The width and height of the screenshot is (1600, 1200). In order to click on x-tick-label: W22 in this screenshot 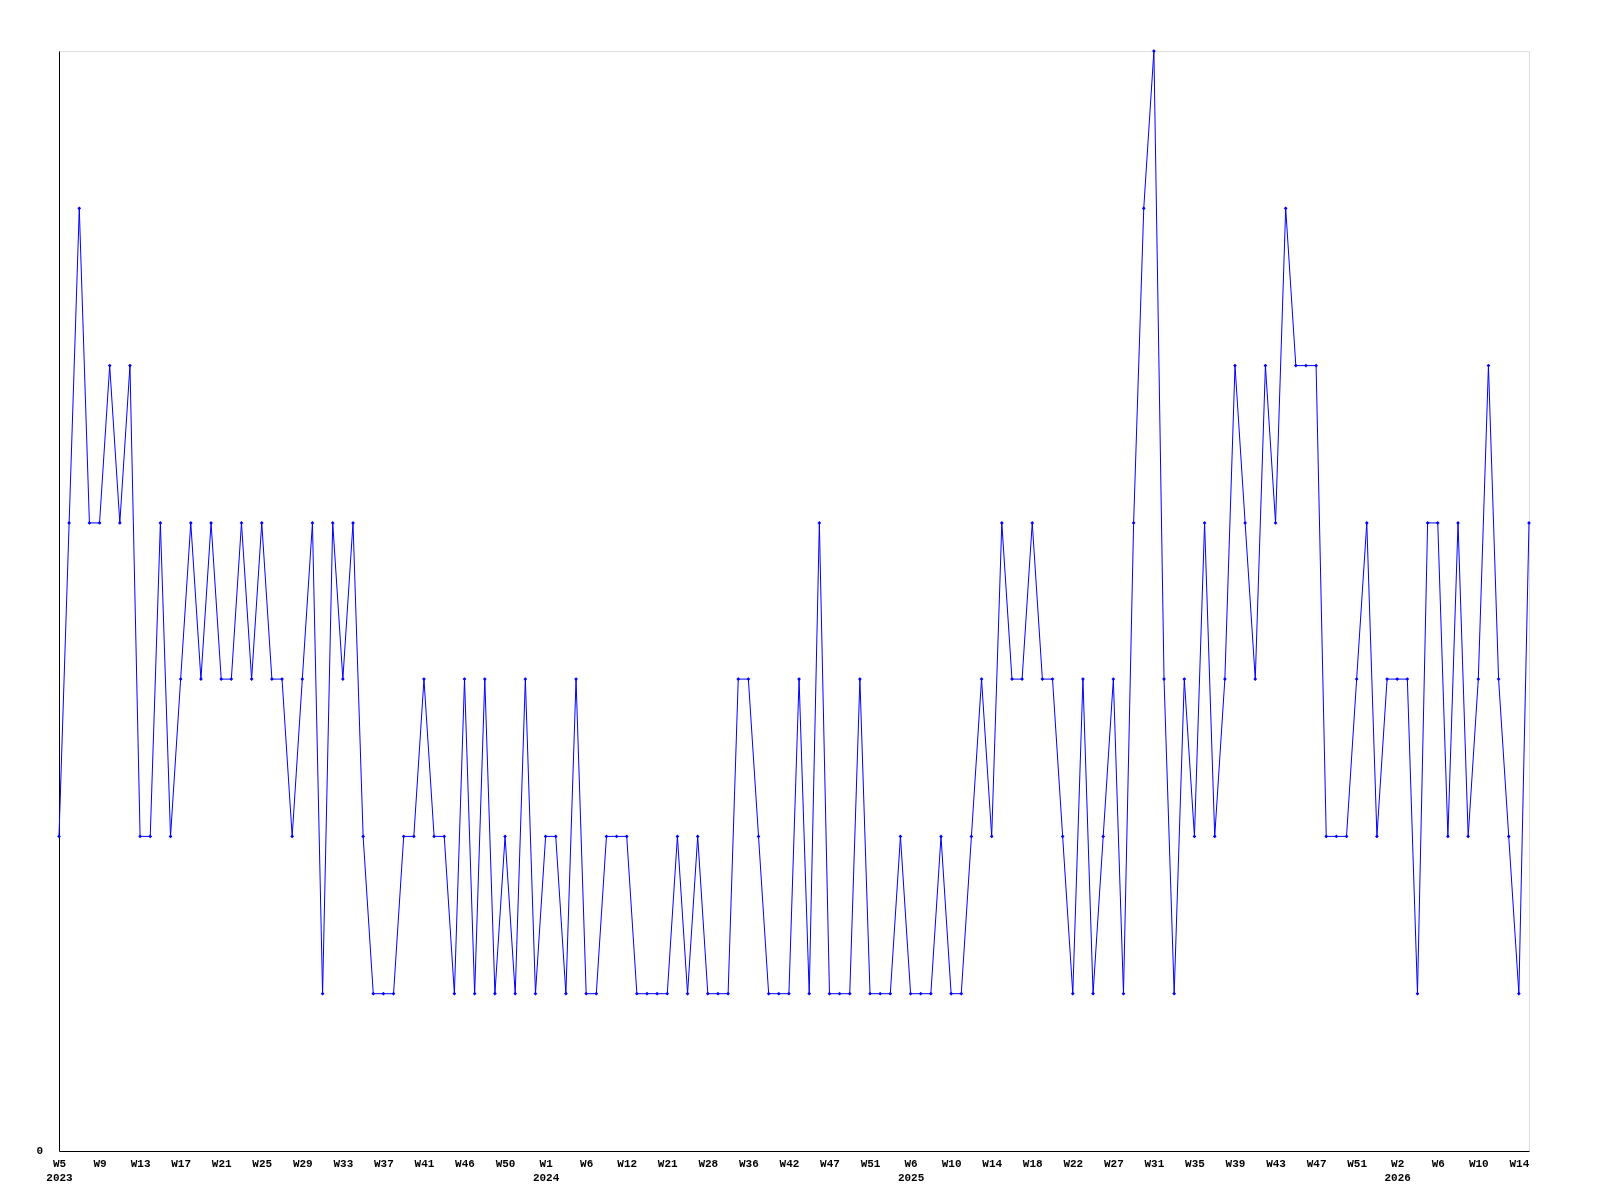, I will do `click(1073, 1163)`.